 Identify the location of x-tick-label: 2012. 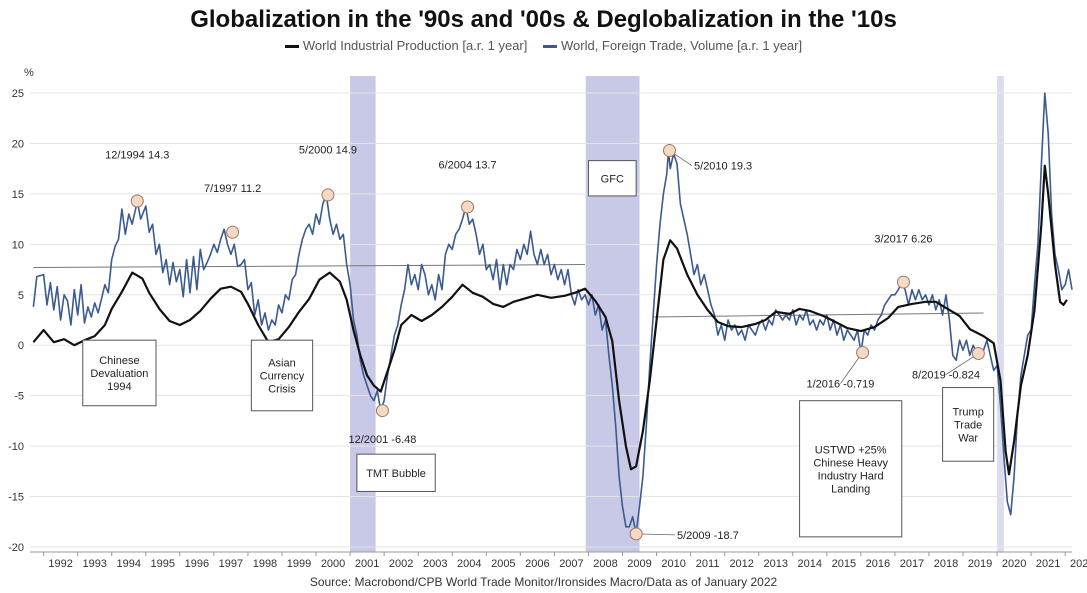
(741, 564).